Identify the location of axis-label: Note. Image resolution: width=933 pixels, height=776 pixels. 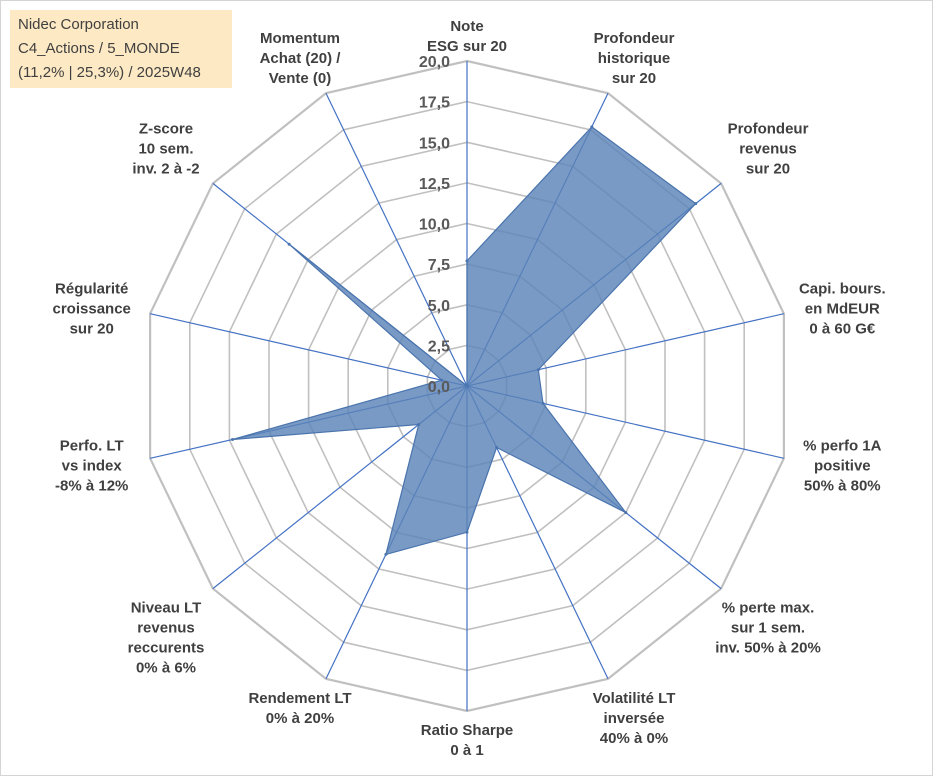
(466, 26).